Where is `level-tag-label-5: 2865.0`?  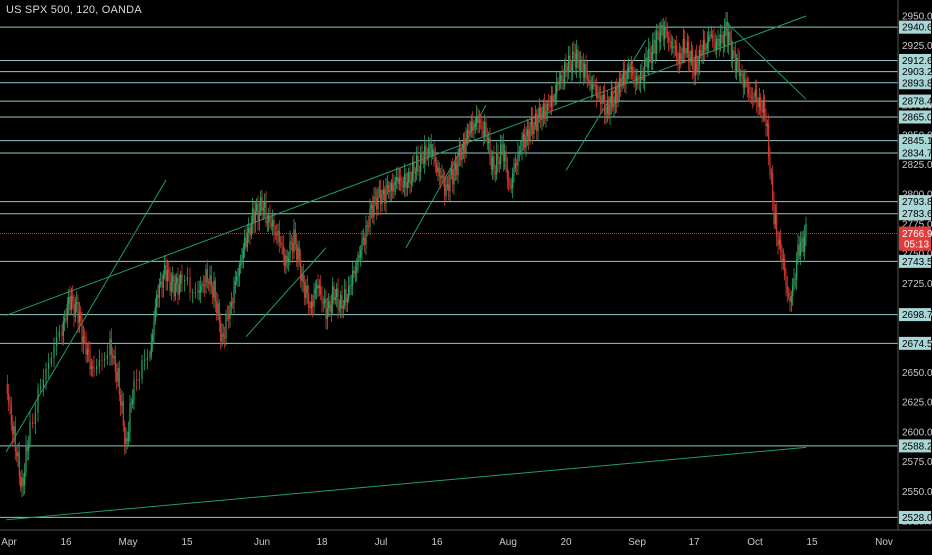
level-tag-label-5: 2865.0 is located at coordinates (917, 118).